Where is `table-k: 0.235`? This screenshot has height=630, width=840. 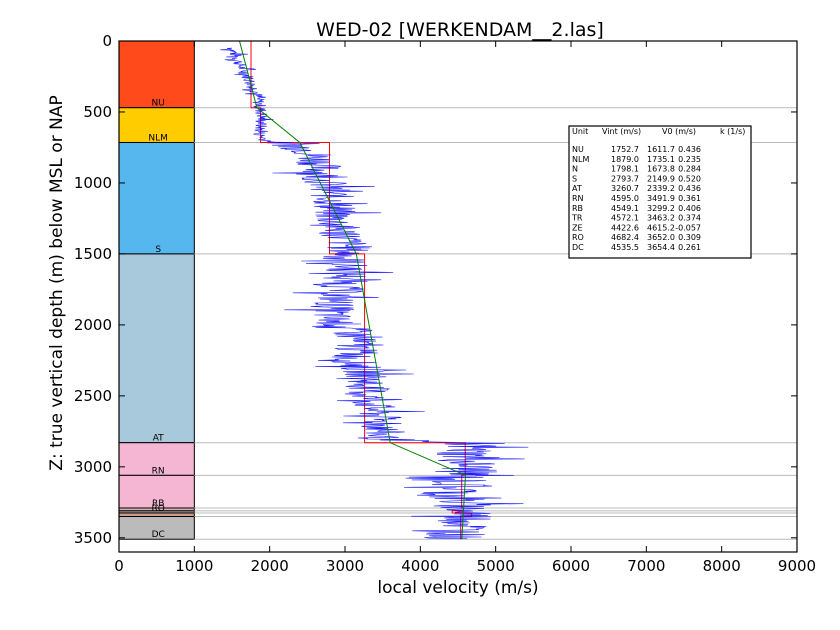
table-k: 0.235 is located at coordinates (689, 159).